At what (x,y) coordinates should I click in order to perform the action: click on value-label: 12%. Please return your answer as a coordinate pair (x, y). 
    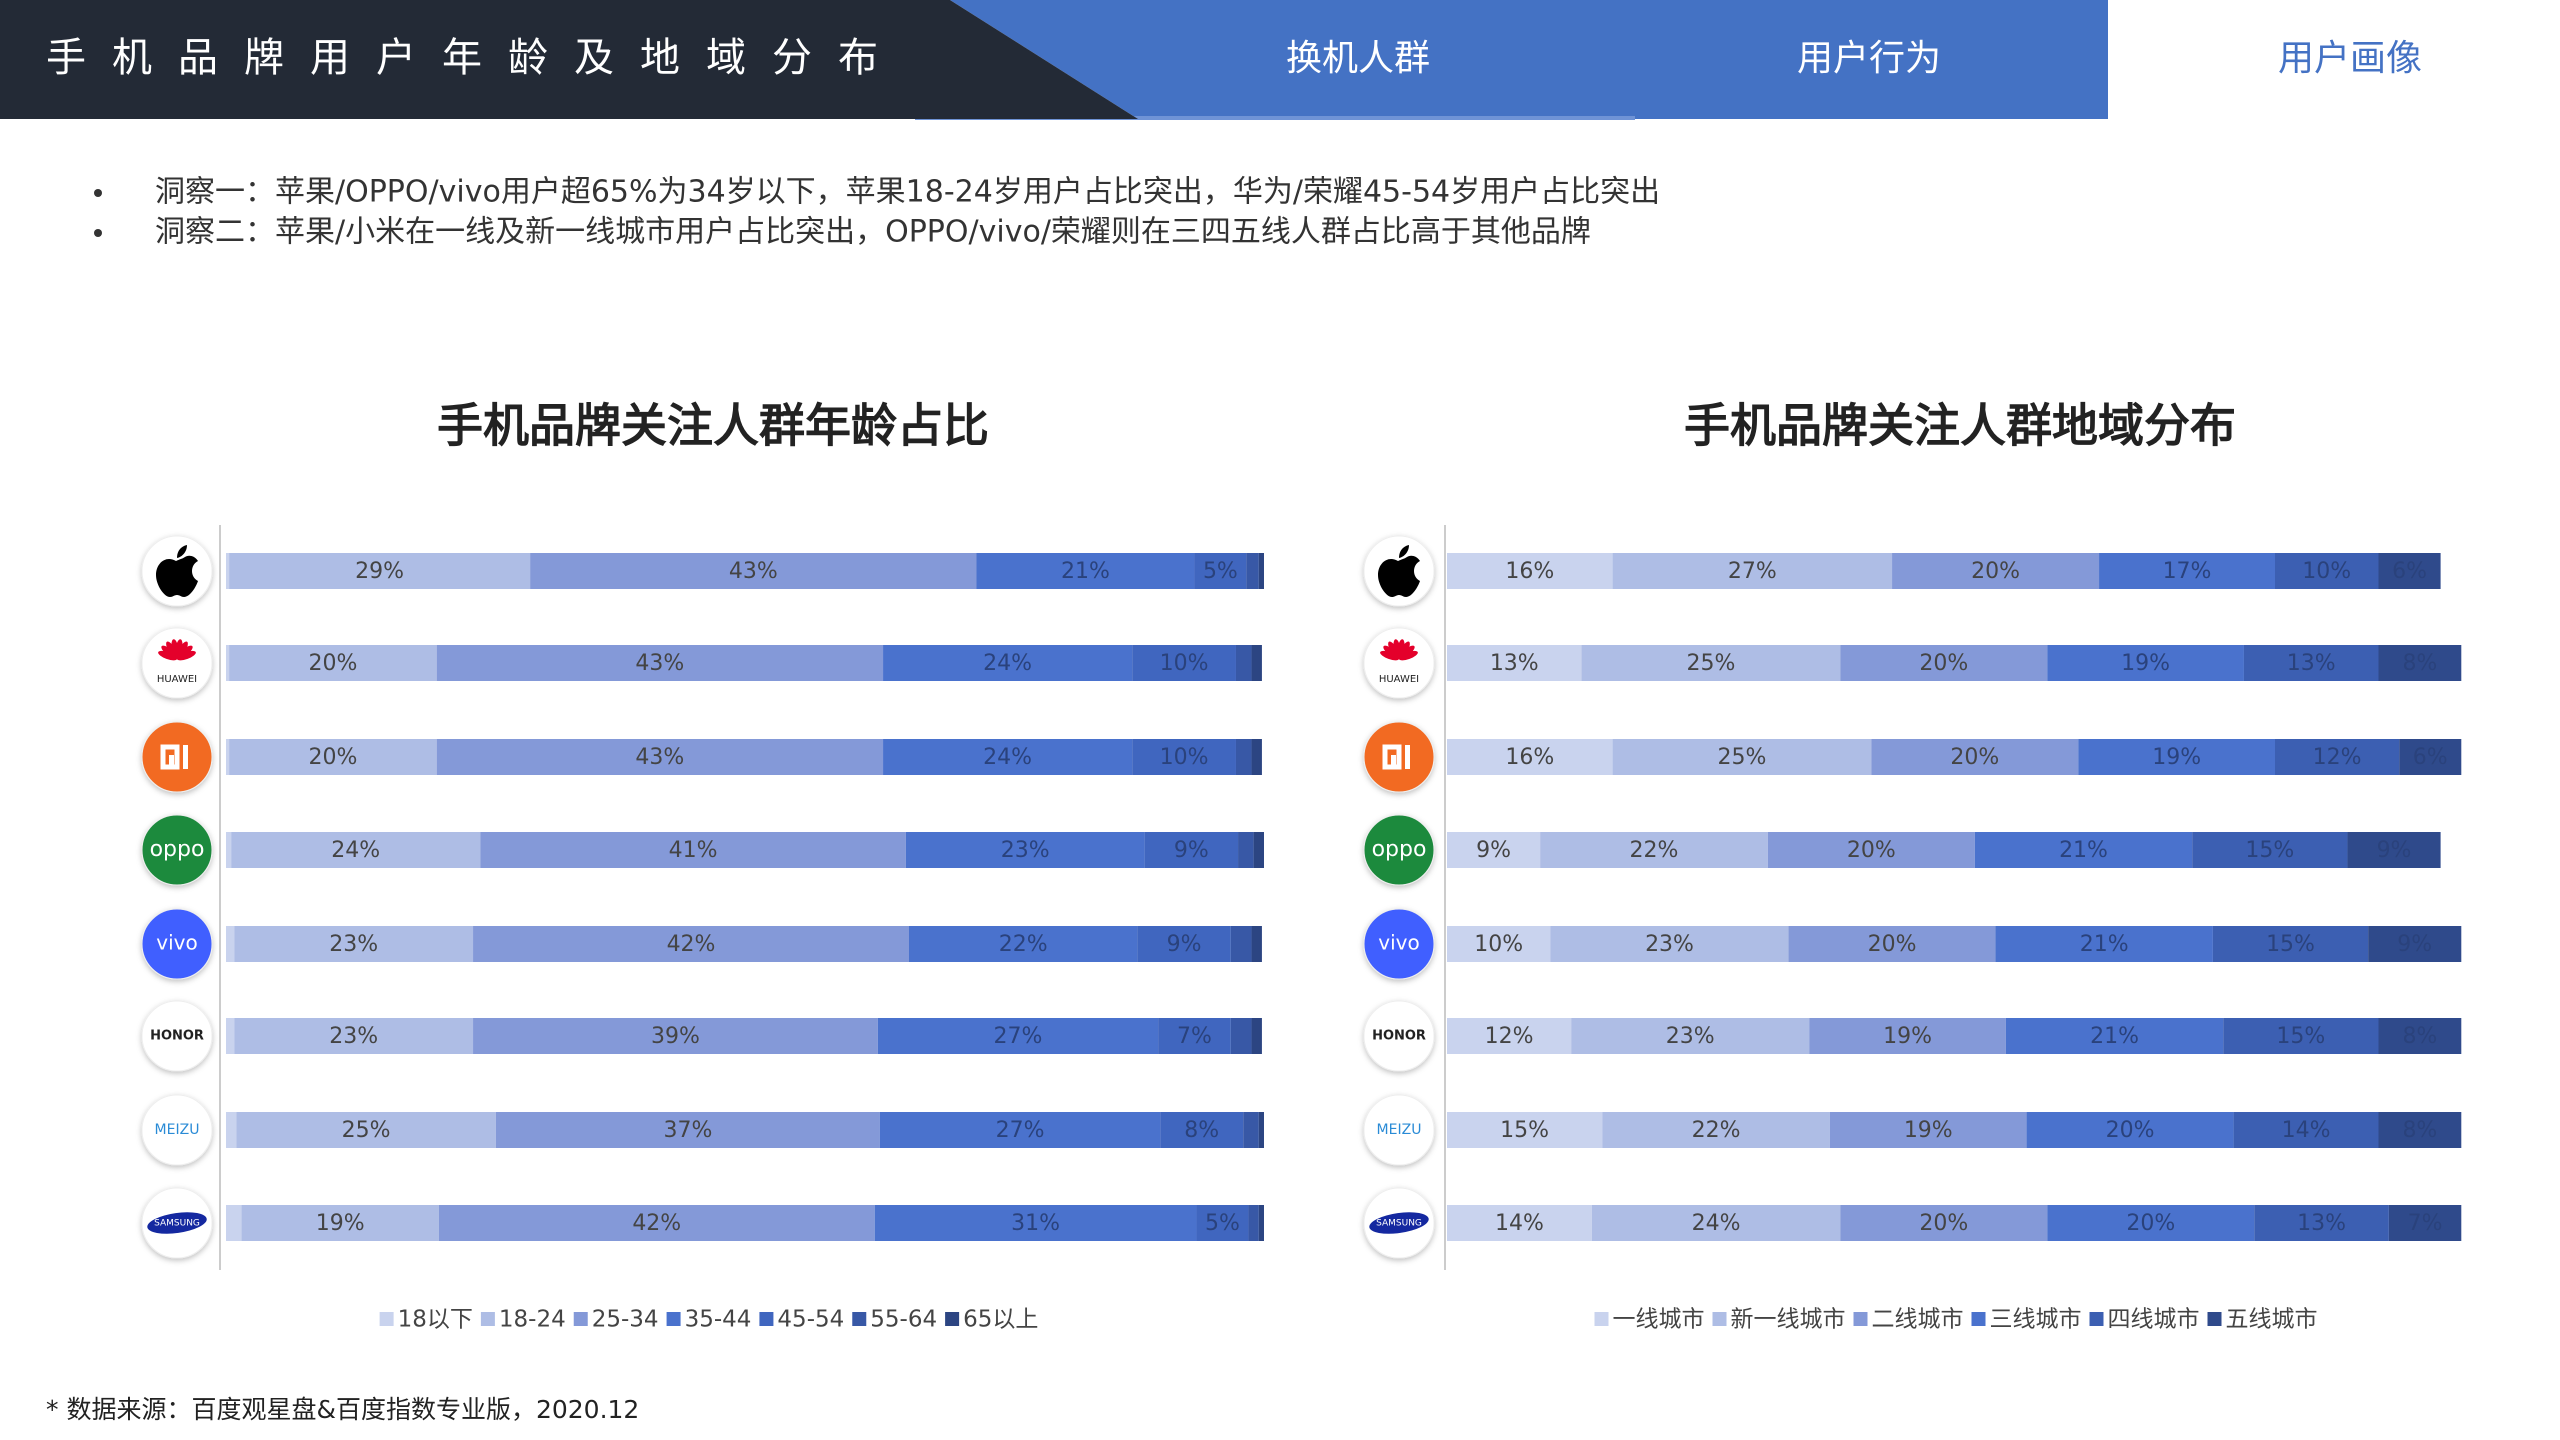
    Looking at the image, I should click on (1509, 1036).